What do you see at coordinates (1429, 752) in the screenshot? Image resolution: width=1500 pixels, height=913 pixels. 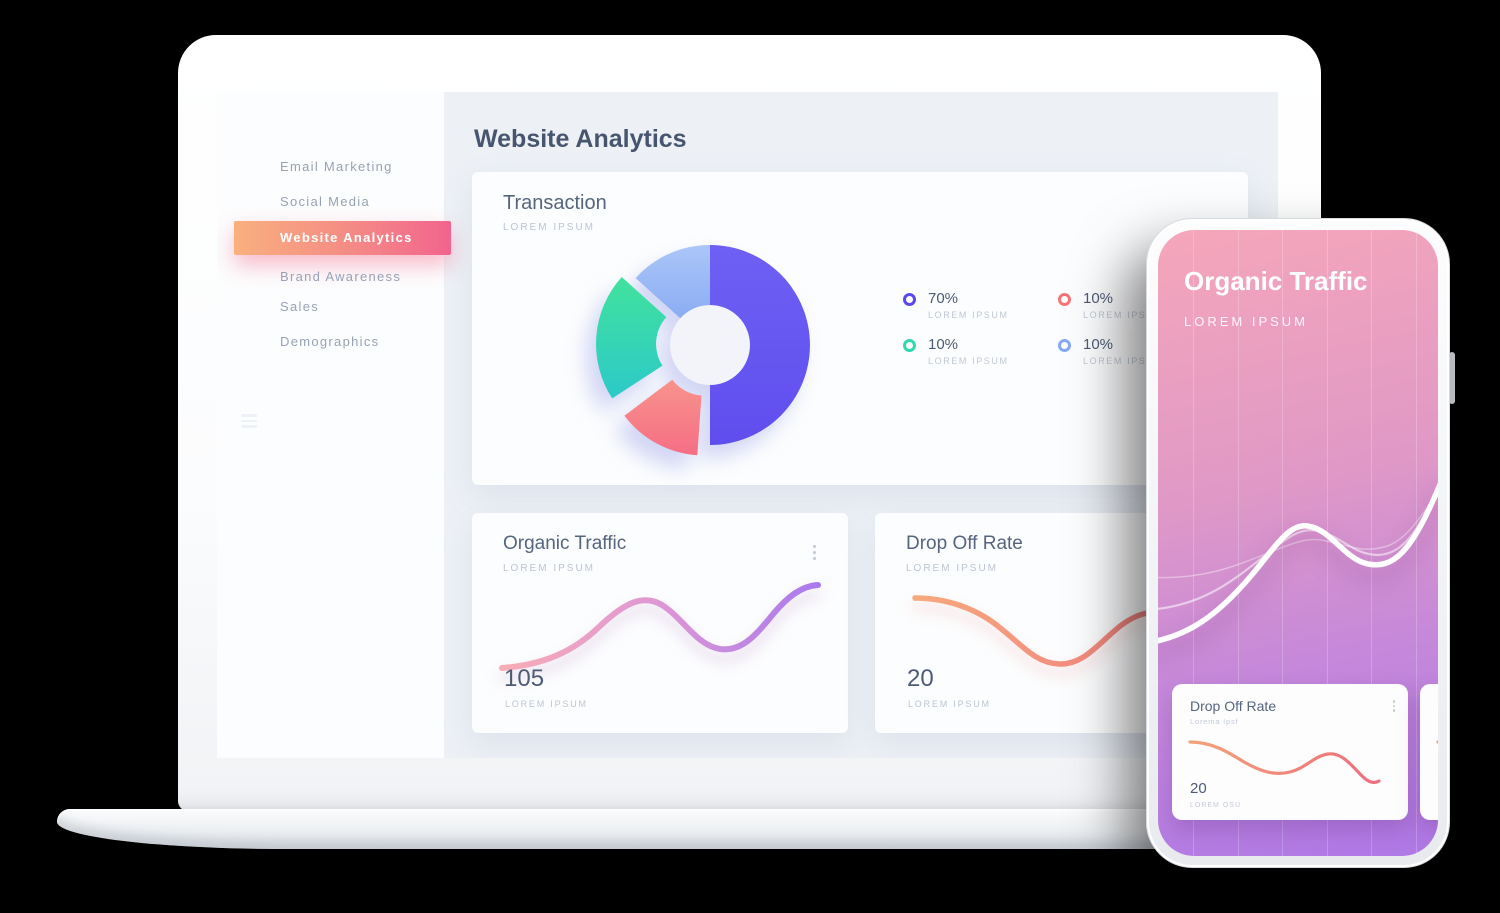 I see `phone-metric-card: R Lo 4 LO` at bounding box center [1429, 752].